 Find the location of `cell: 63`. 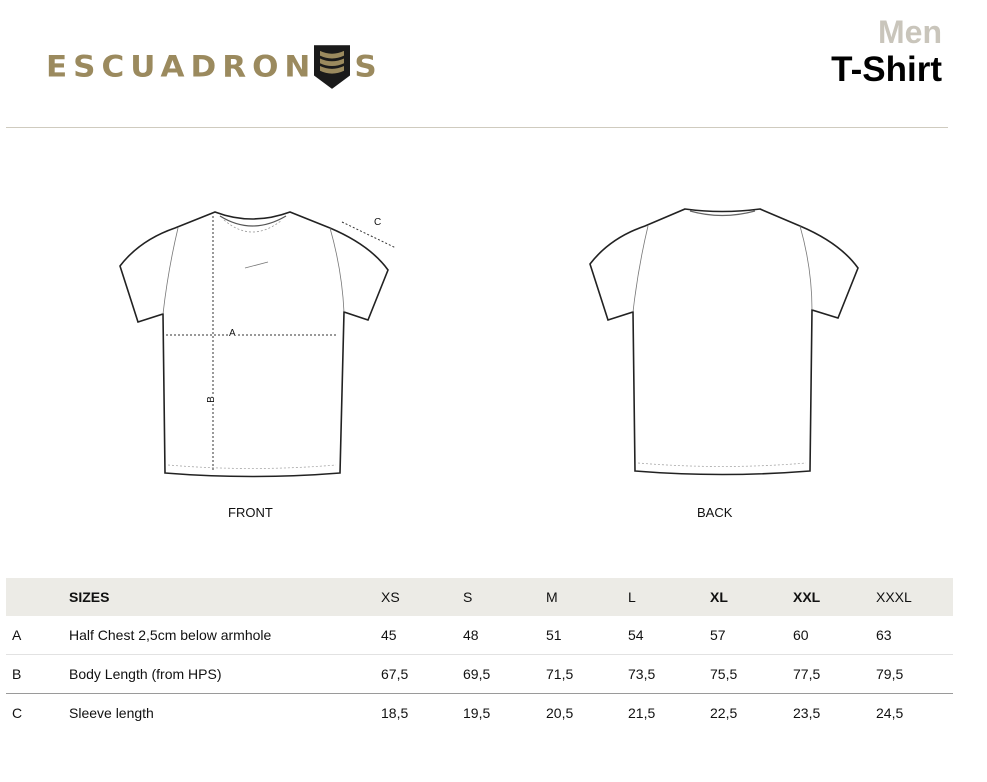

cell: 63 is located at coordinates (884, 635).